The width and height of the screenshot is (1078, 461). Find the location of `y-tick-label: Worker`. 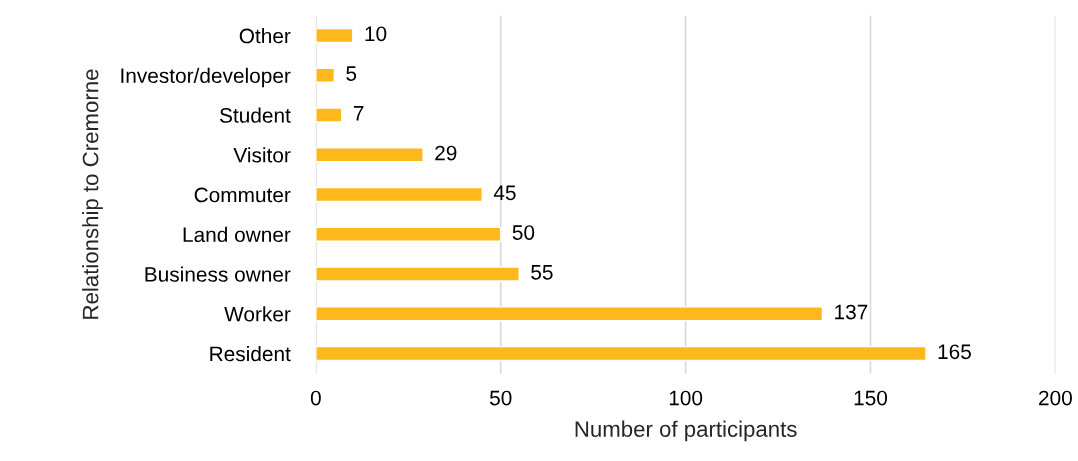

y-tick-label: Worker is located at coordinates (257, 314).